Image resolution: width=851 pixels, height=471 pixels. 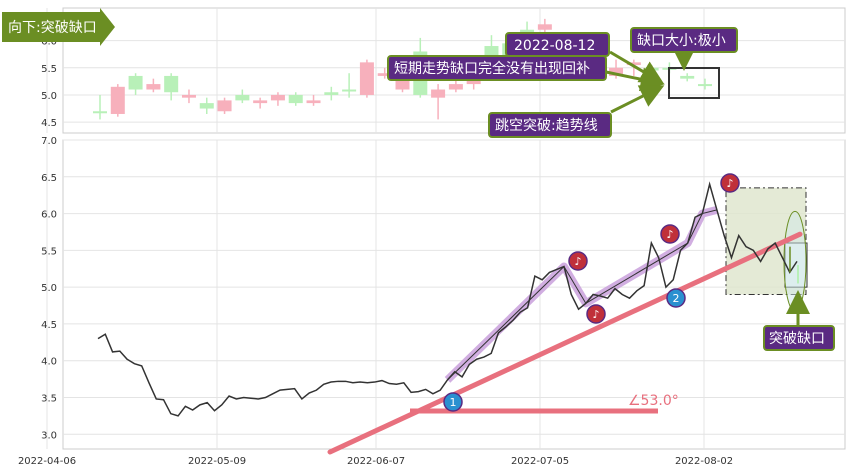 I want to click on upper-y-tick-label: 4.5, so click(x=49, y=123).